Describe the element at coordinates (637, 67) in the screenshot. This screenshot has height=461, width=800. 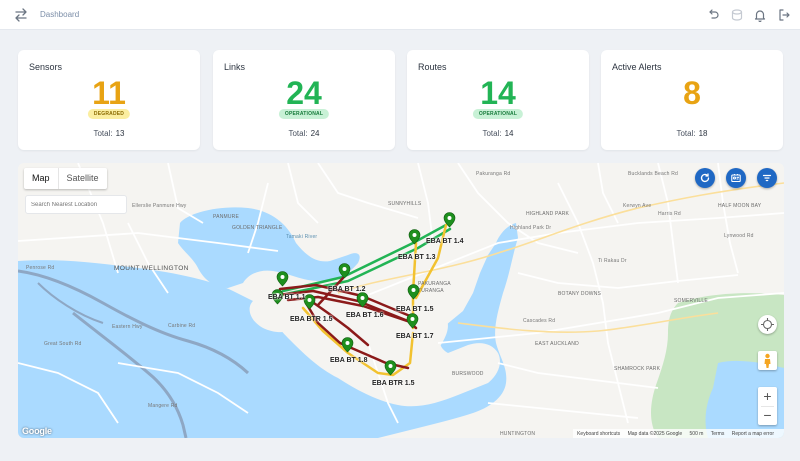
I see `card-title: Active Alerts` at that location.